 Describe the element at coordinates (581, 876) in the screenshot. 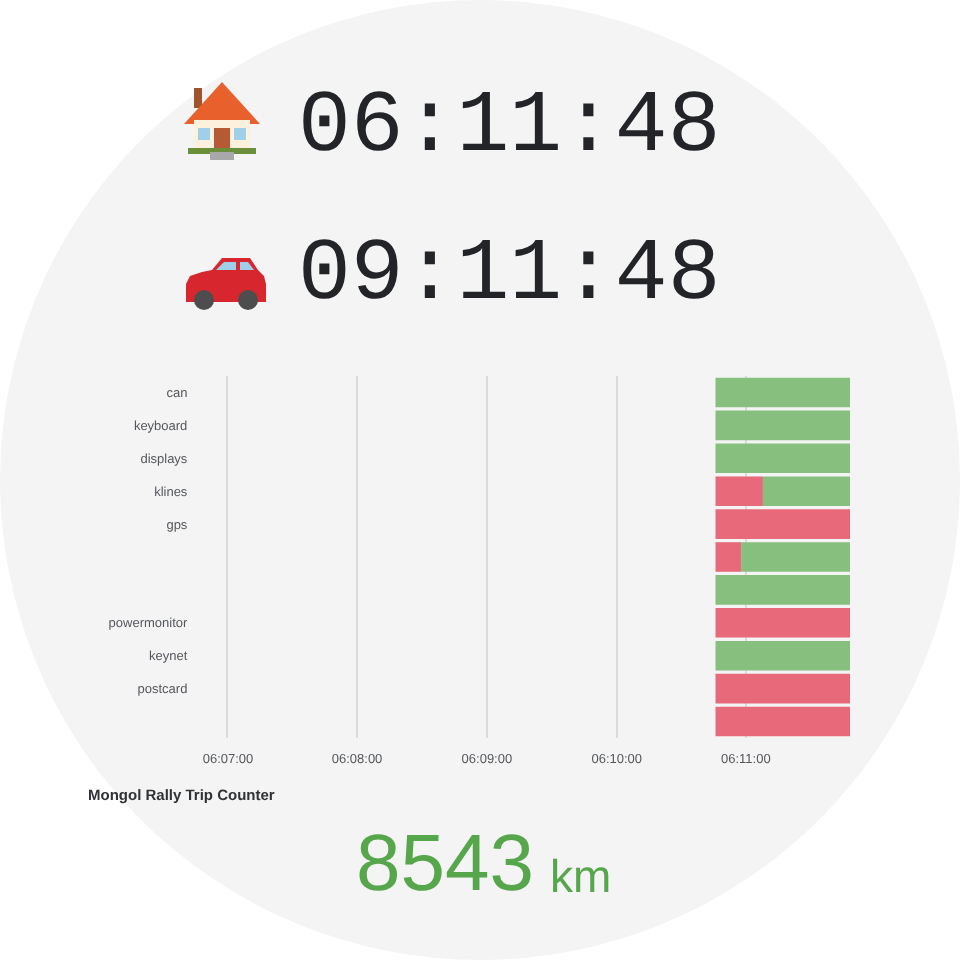

I see `text: km` at that location.